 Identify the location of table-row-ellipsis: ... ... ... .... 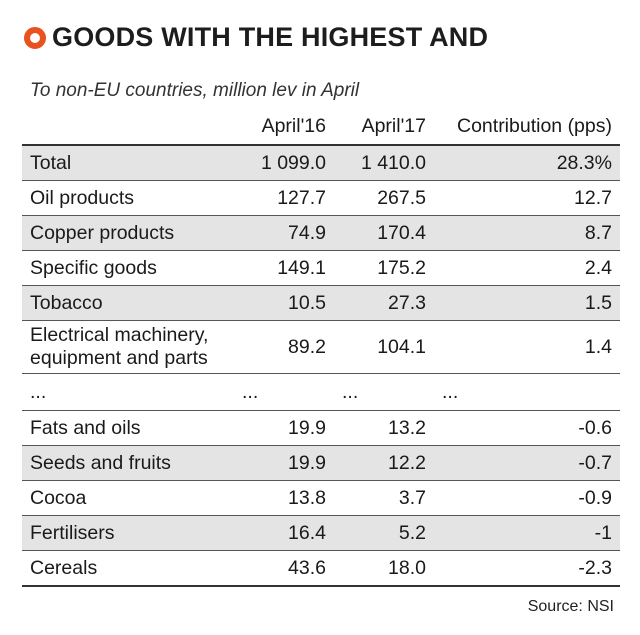
(321, 392).